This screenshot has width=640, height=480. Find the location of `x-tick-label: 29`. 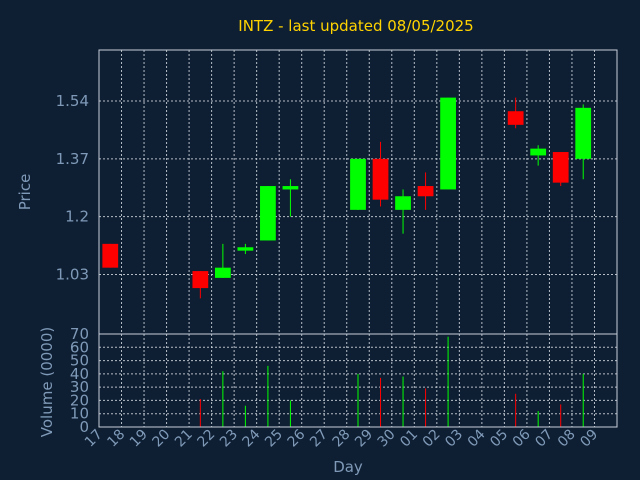

x-tick-label: 29 is located at coordinates (364, 439).